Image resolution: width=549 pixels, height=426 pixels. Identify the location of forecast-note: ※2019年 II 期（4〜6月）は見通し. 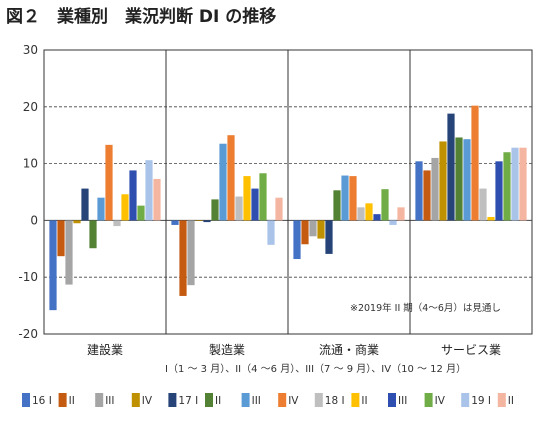
(425, 308).